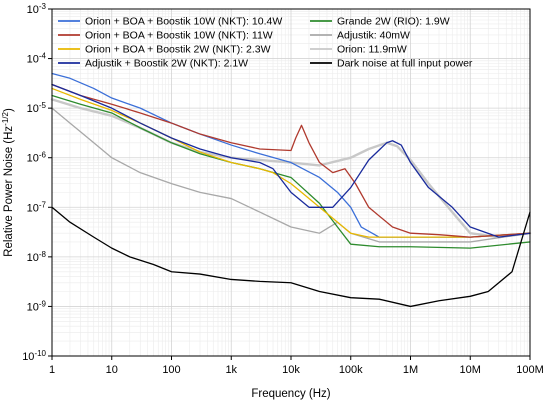 The image size is (550, 405). Describe the element at coordinates (5, 118) in the screenshot. I see `y-axis-title-sup: -1/2` at that location.